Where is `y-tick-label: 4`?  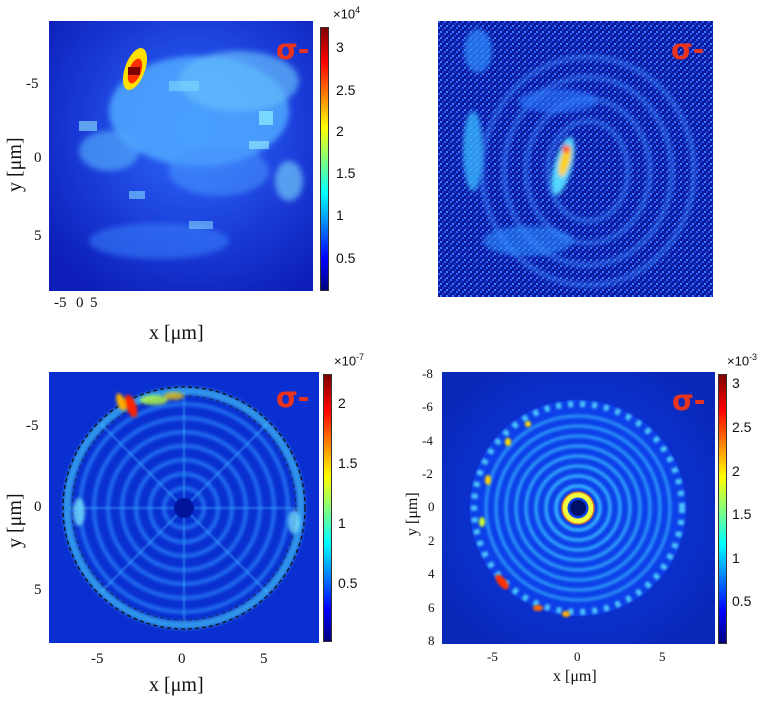 y-tick-label: 4 is located at coordinates (431, 573).